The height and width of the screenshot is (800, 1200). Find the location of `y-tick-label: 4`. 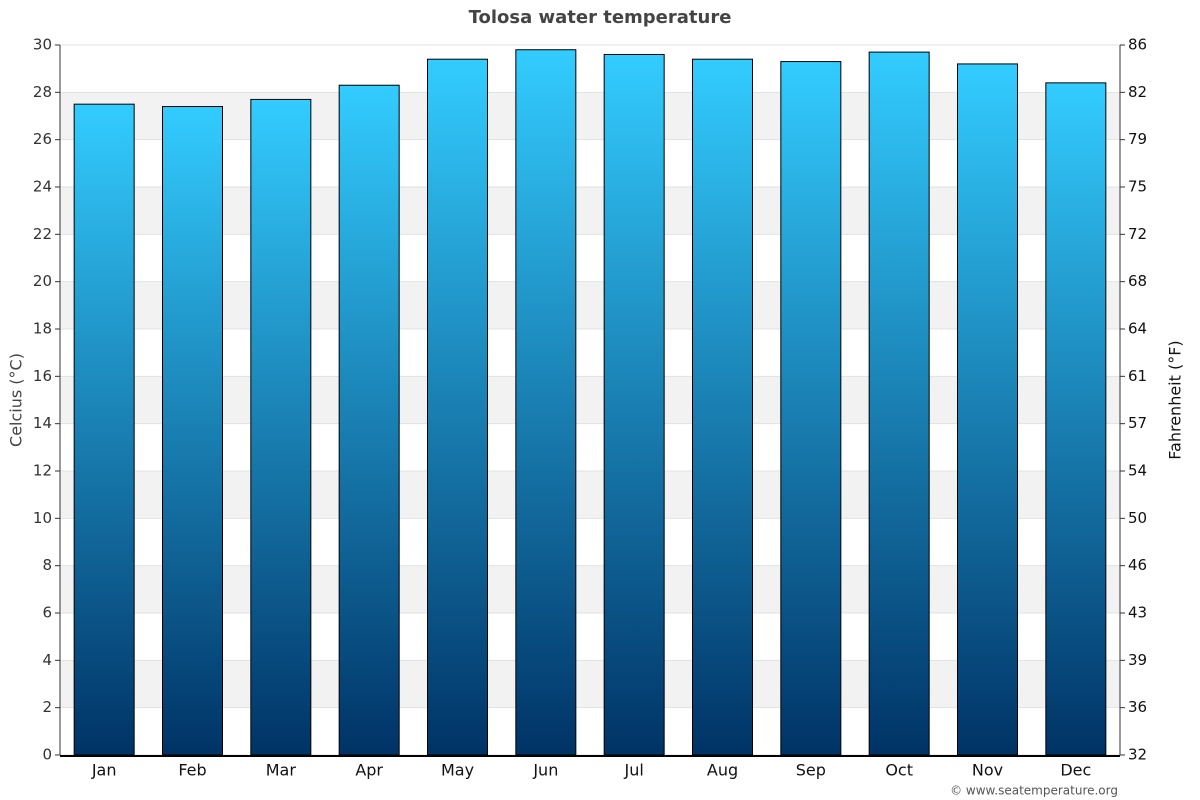

y-tick-label: 4 is located at coordinates (47, 660).